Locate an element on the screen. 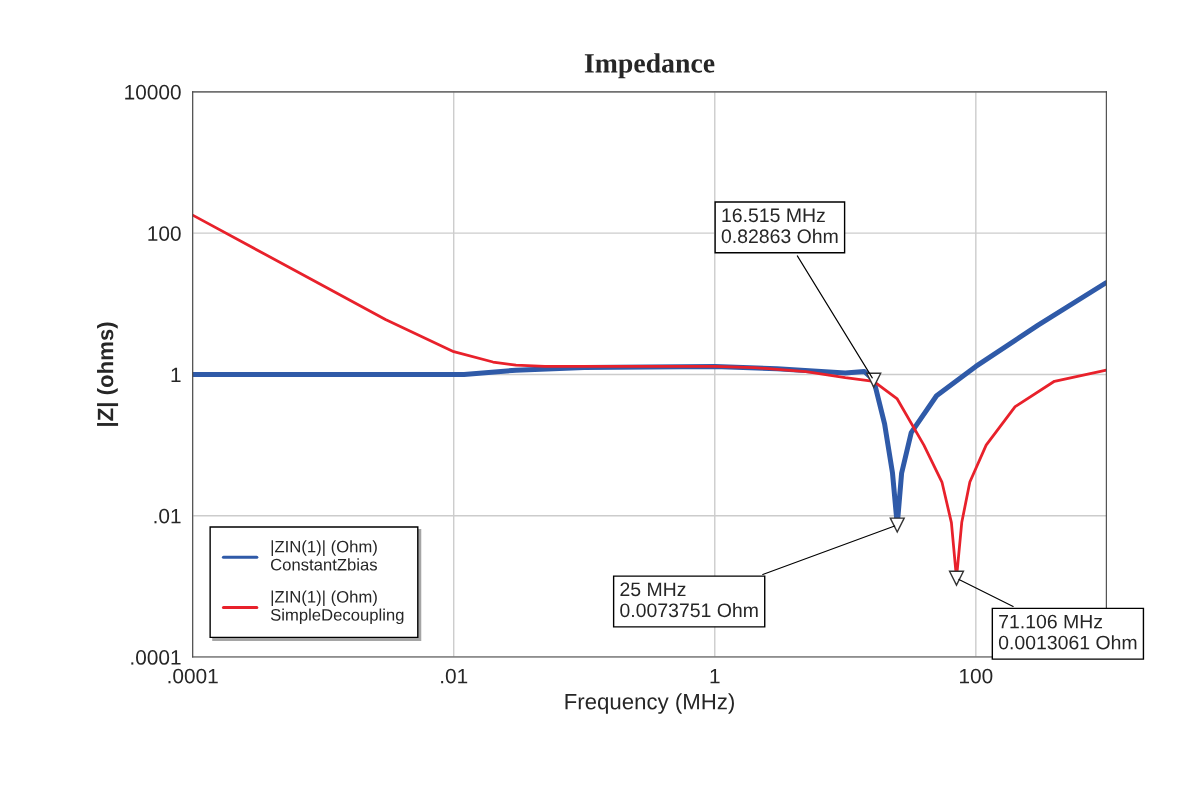 The height and width of the screenshot is (785, 1182). annotation: 25 MHz 0.0073751 Ohm is located at coordinates (689, 600).